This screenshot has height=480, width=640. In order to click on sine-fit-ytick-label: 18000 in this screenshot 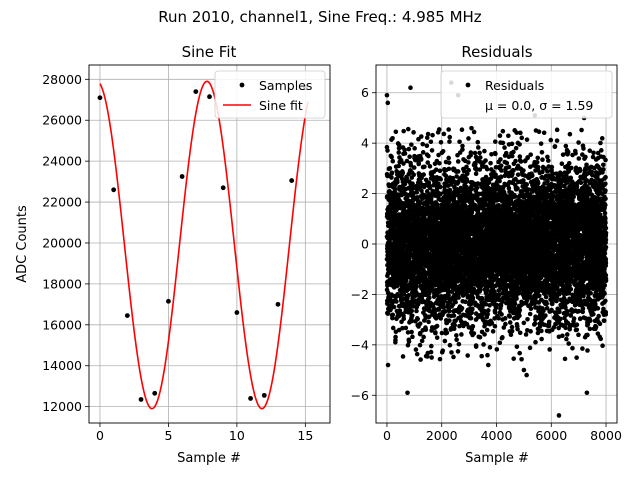, I will do `click(62, 283)`.